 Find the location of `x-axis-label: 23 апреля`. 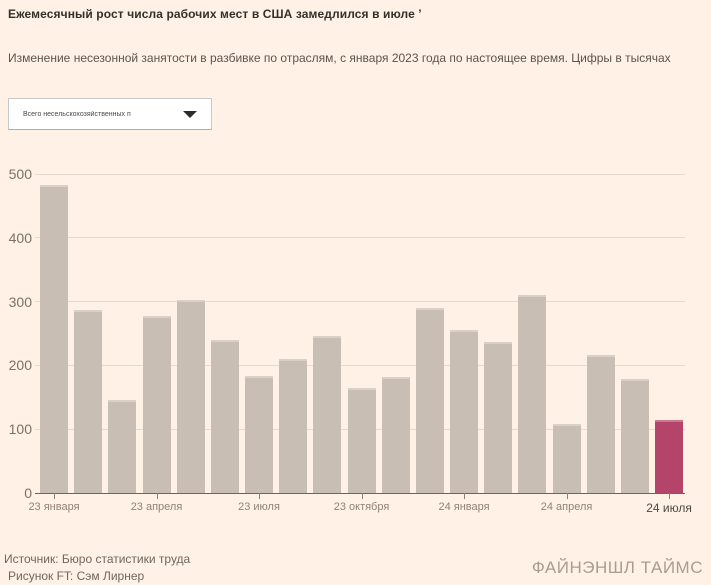

x-axis-label: 23 апреля is located at coordinates (156, 507).